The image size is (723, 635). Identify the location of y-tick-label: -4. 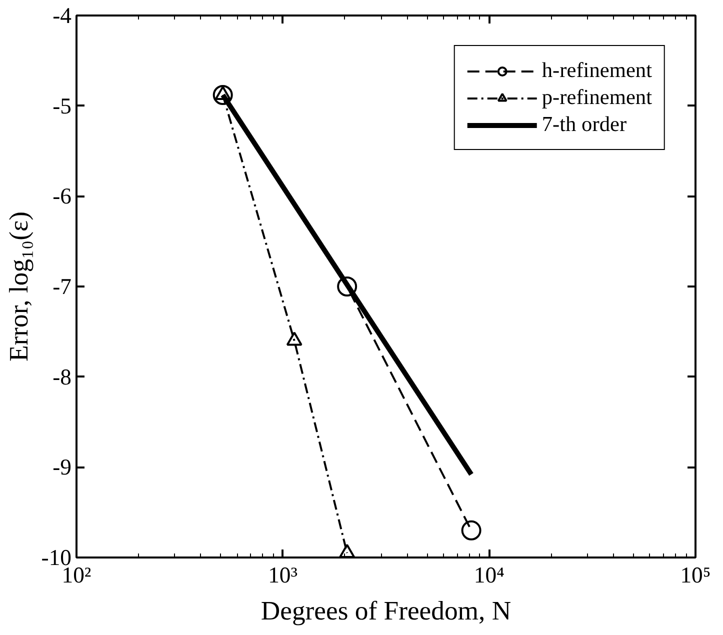
(62, 15).